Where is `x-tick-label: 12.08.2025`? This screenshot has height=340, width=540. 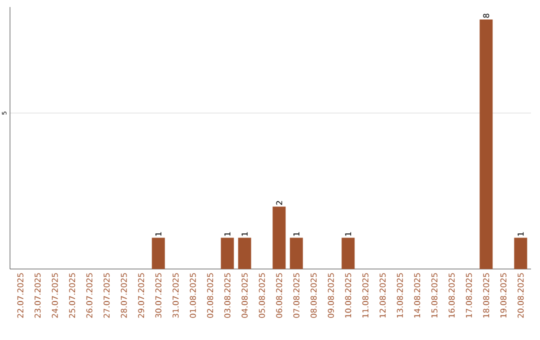
x-tick-label: 12.08.2025 is located at coordinates (383, 295).